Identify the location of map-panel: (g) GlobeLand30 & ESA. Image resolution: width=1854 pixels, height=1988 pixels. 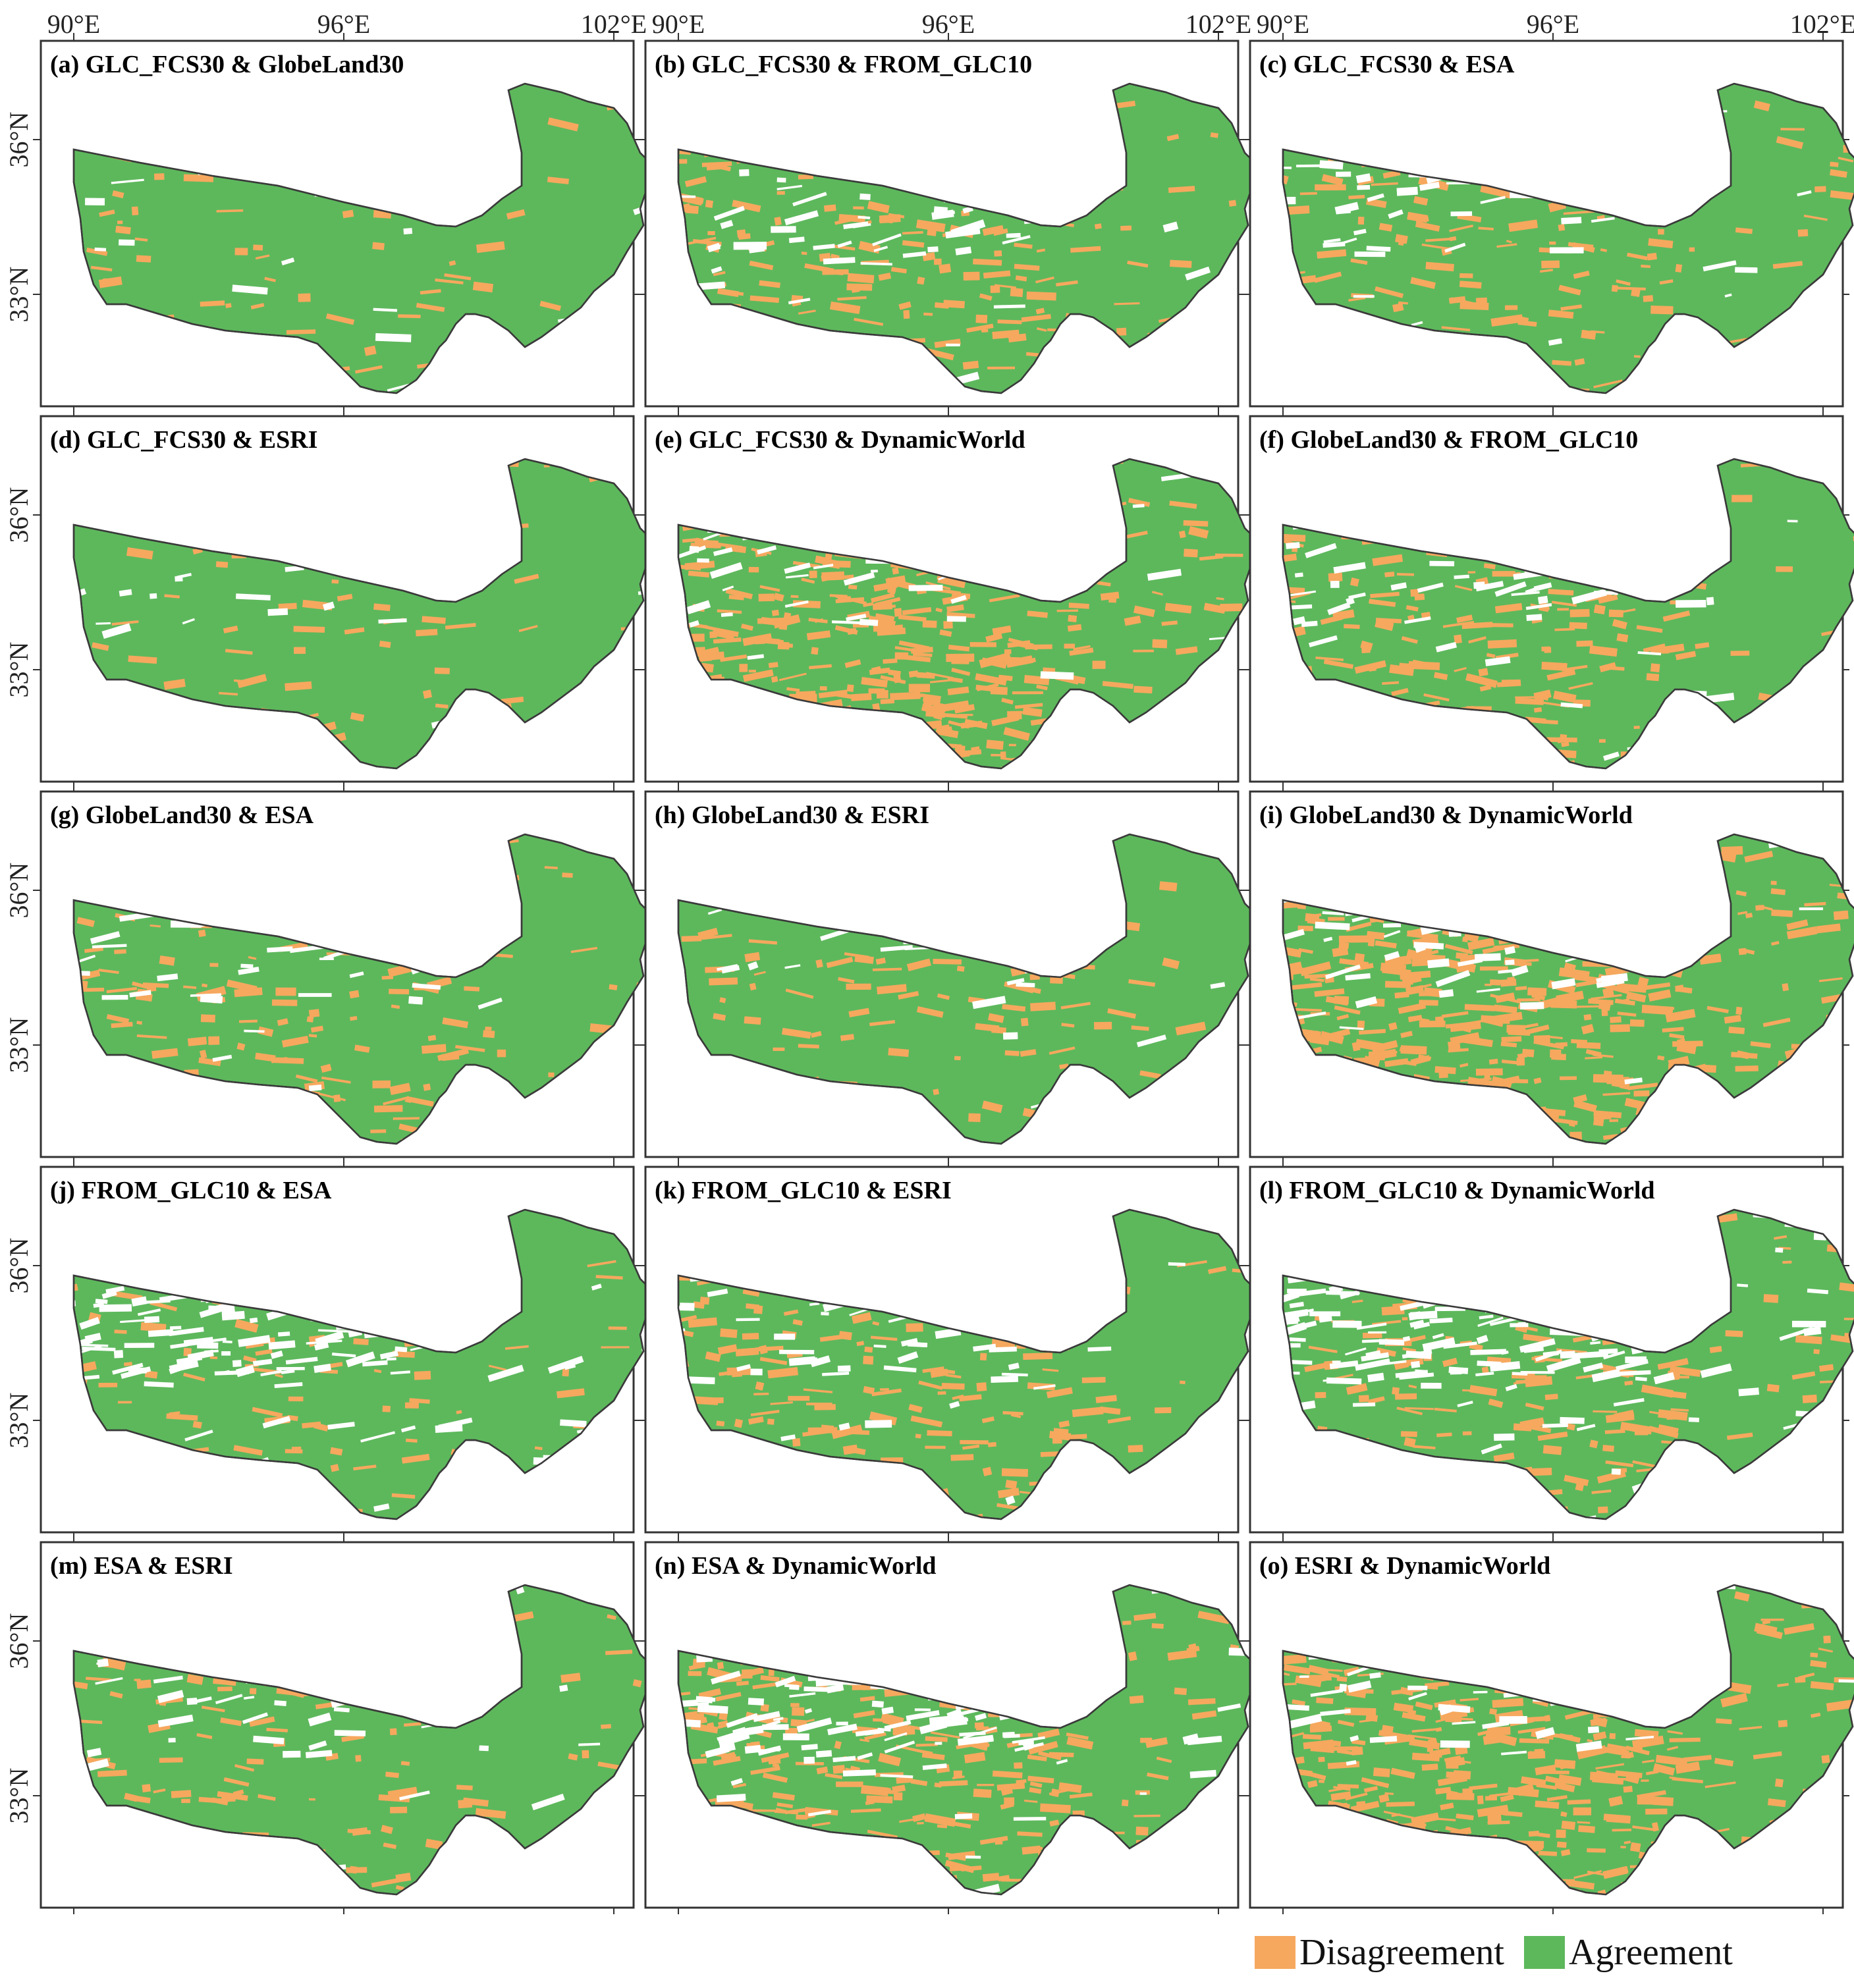
(345, 974).